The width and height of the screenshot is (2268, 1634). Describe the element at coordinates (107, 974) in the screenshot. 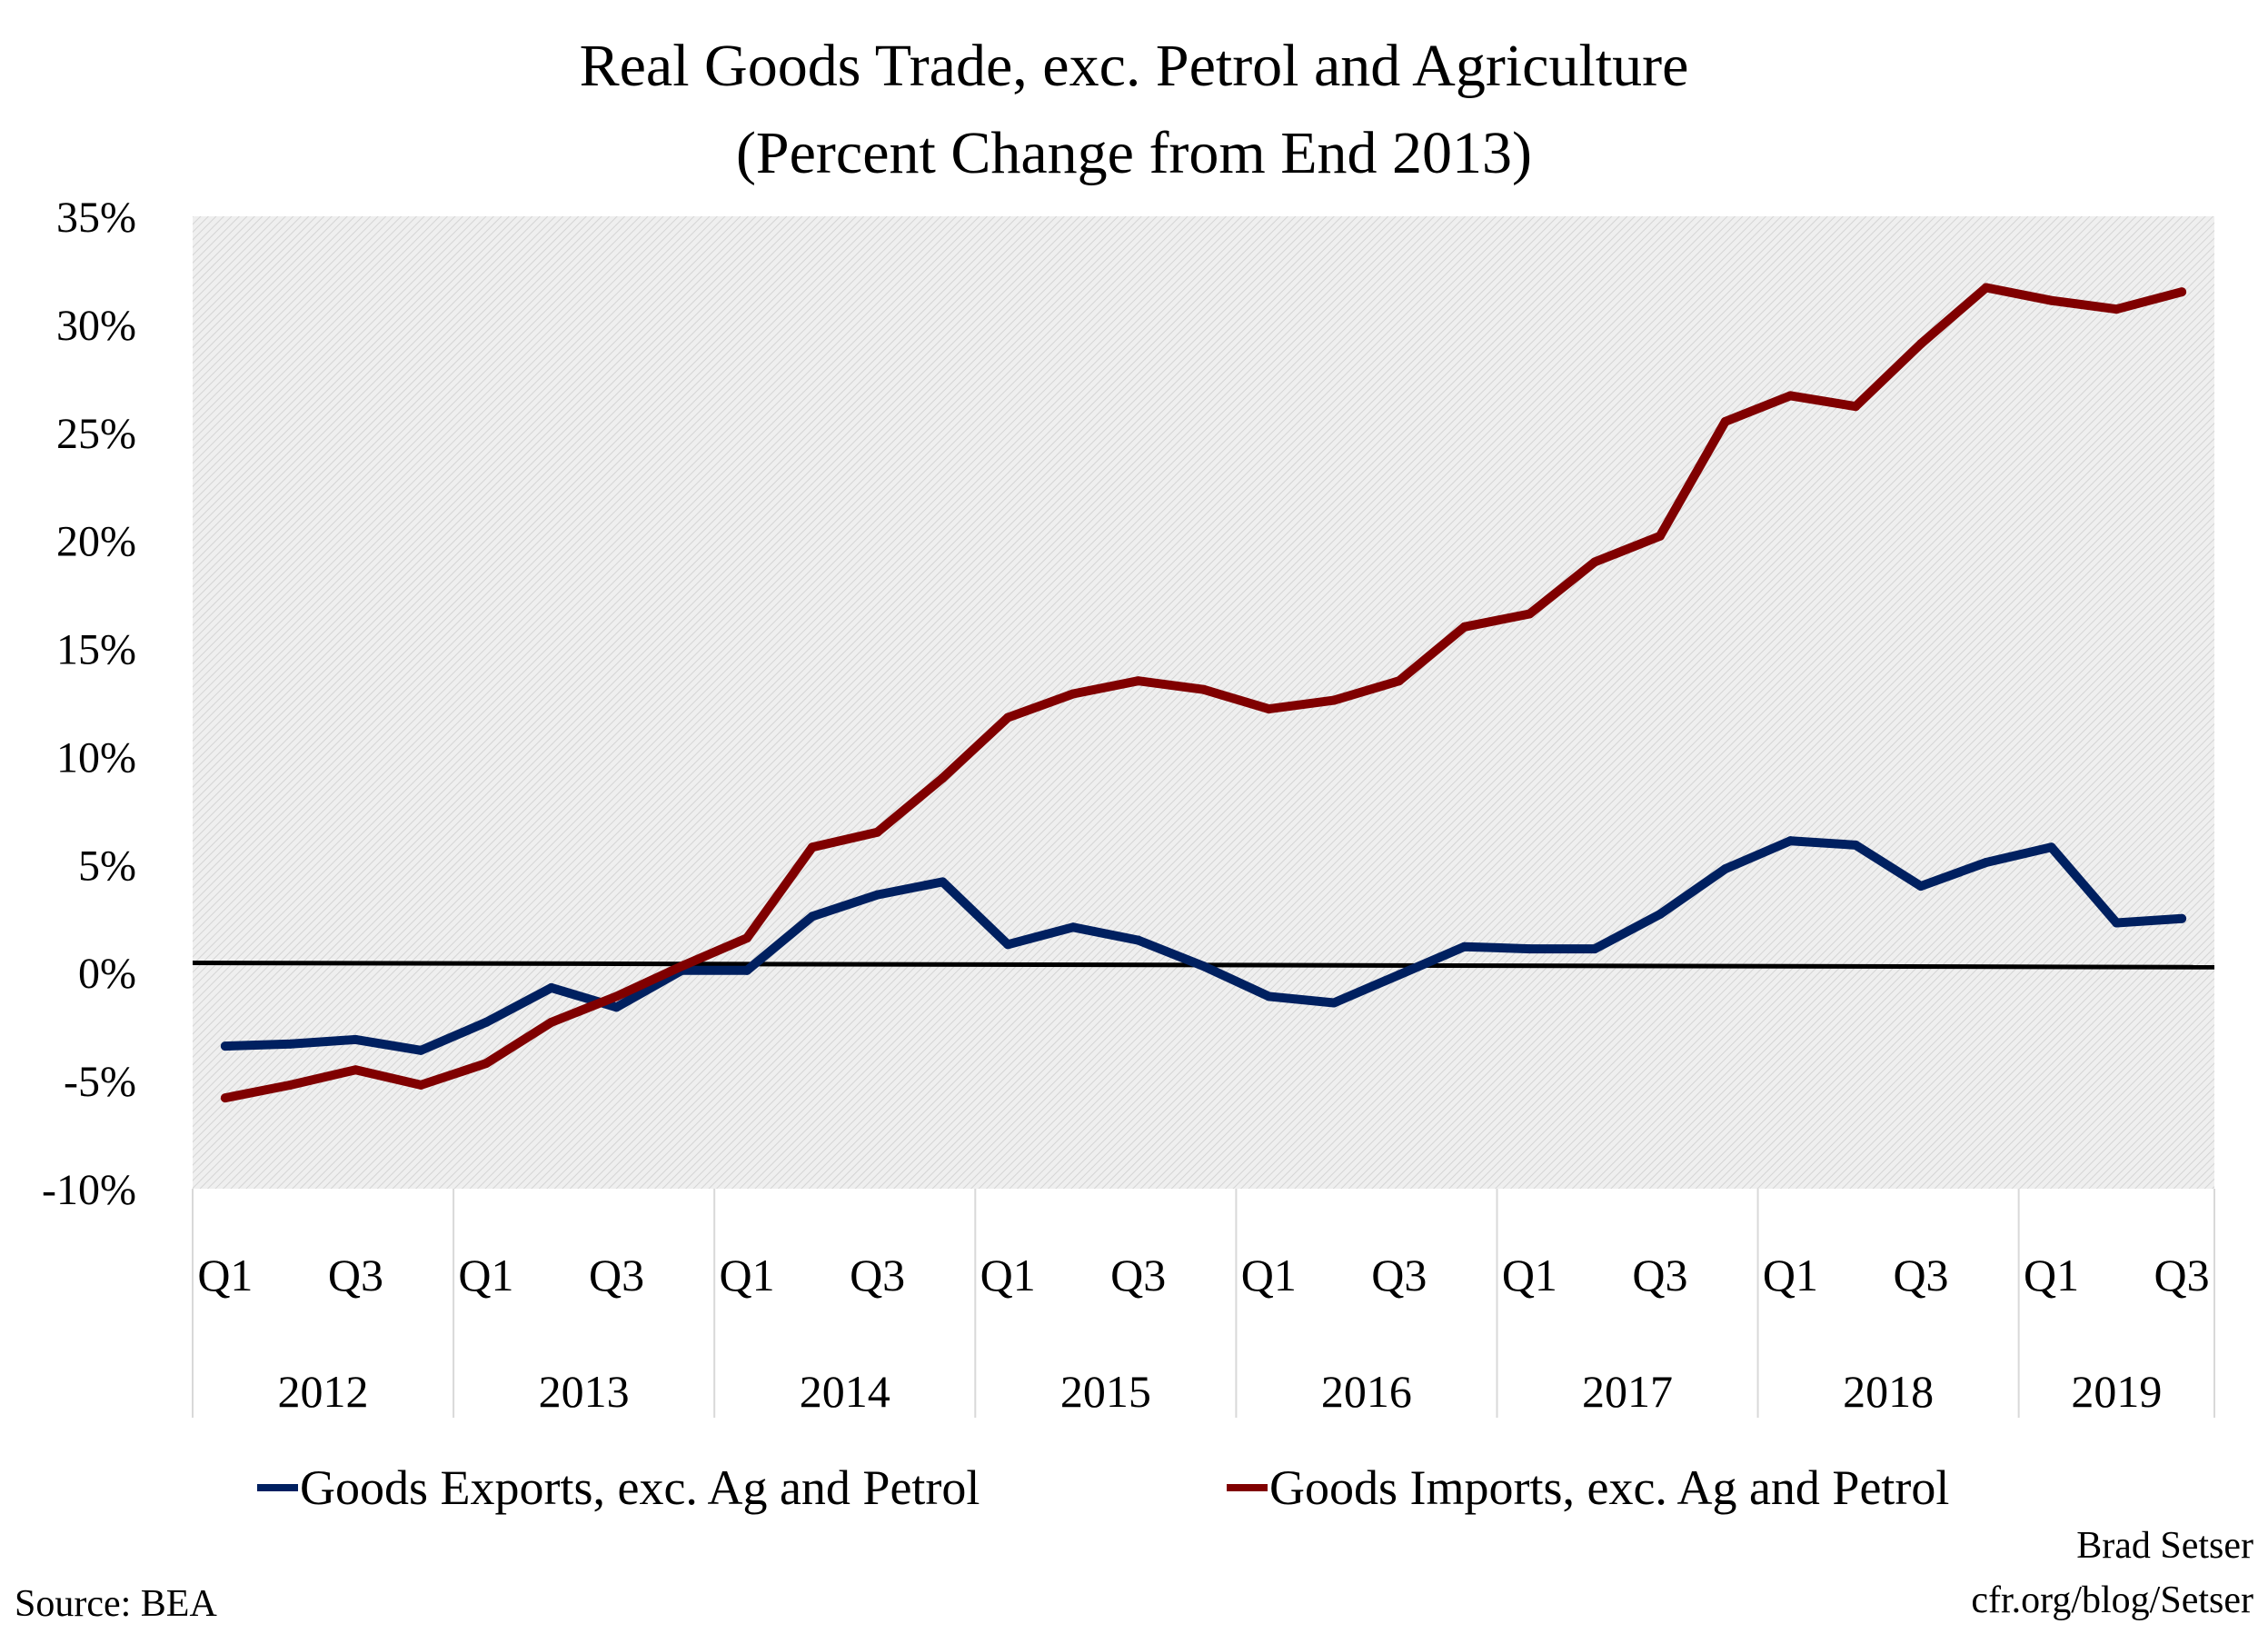

I see `y-tick-label: 0%` at that location.